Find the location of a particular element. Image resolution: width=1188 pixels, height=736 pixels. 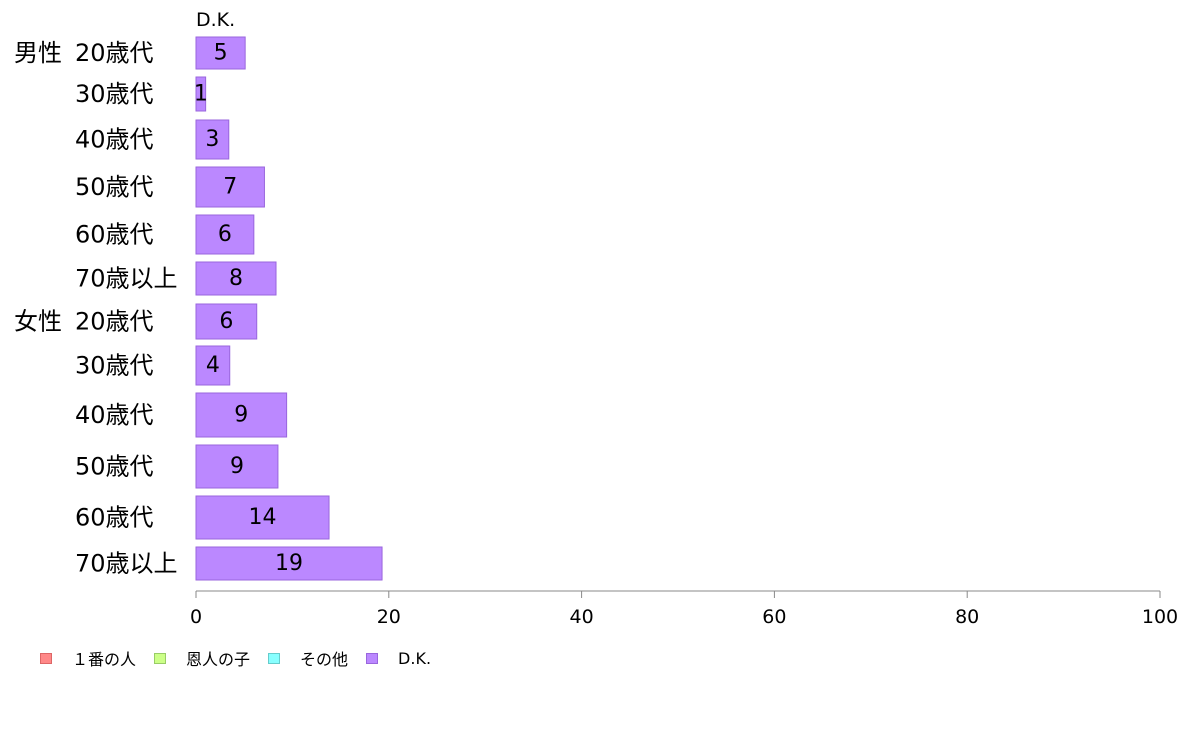

bar-value-label: 19 is located at coordinates (289, 563).